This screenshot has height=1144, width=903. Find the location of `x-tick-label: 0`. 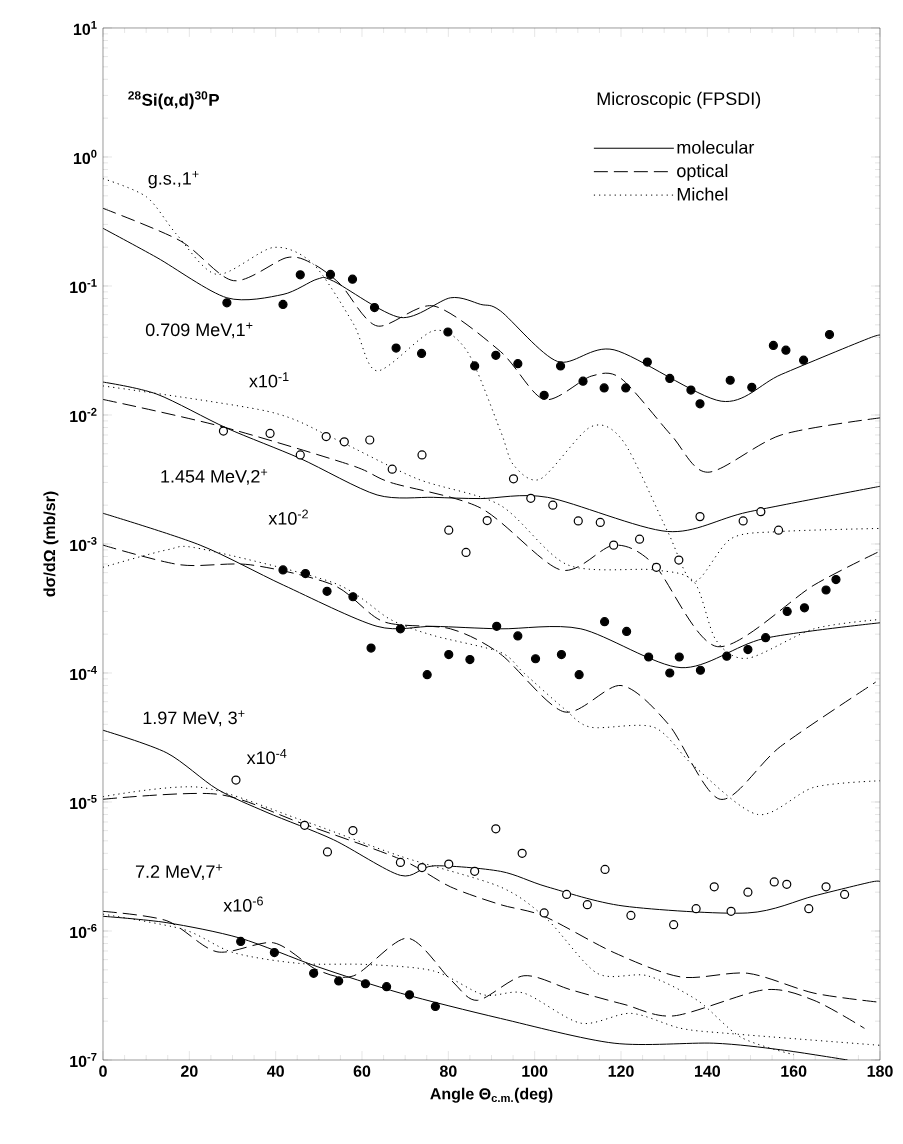

x-tick-label: 0 is located at coordinates (103, 1071).